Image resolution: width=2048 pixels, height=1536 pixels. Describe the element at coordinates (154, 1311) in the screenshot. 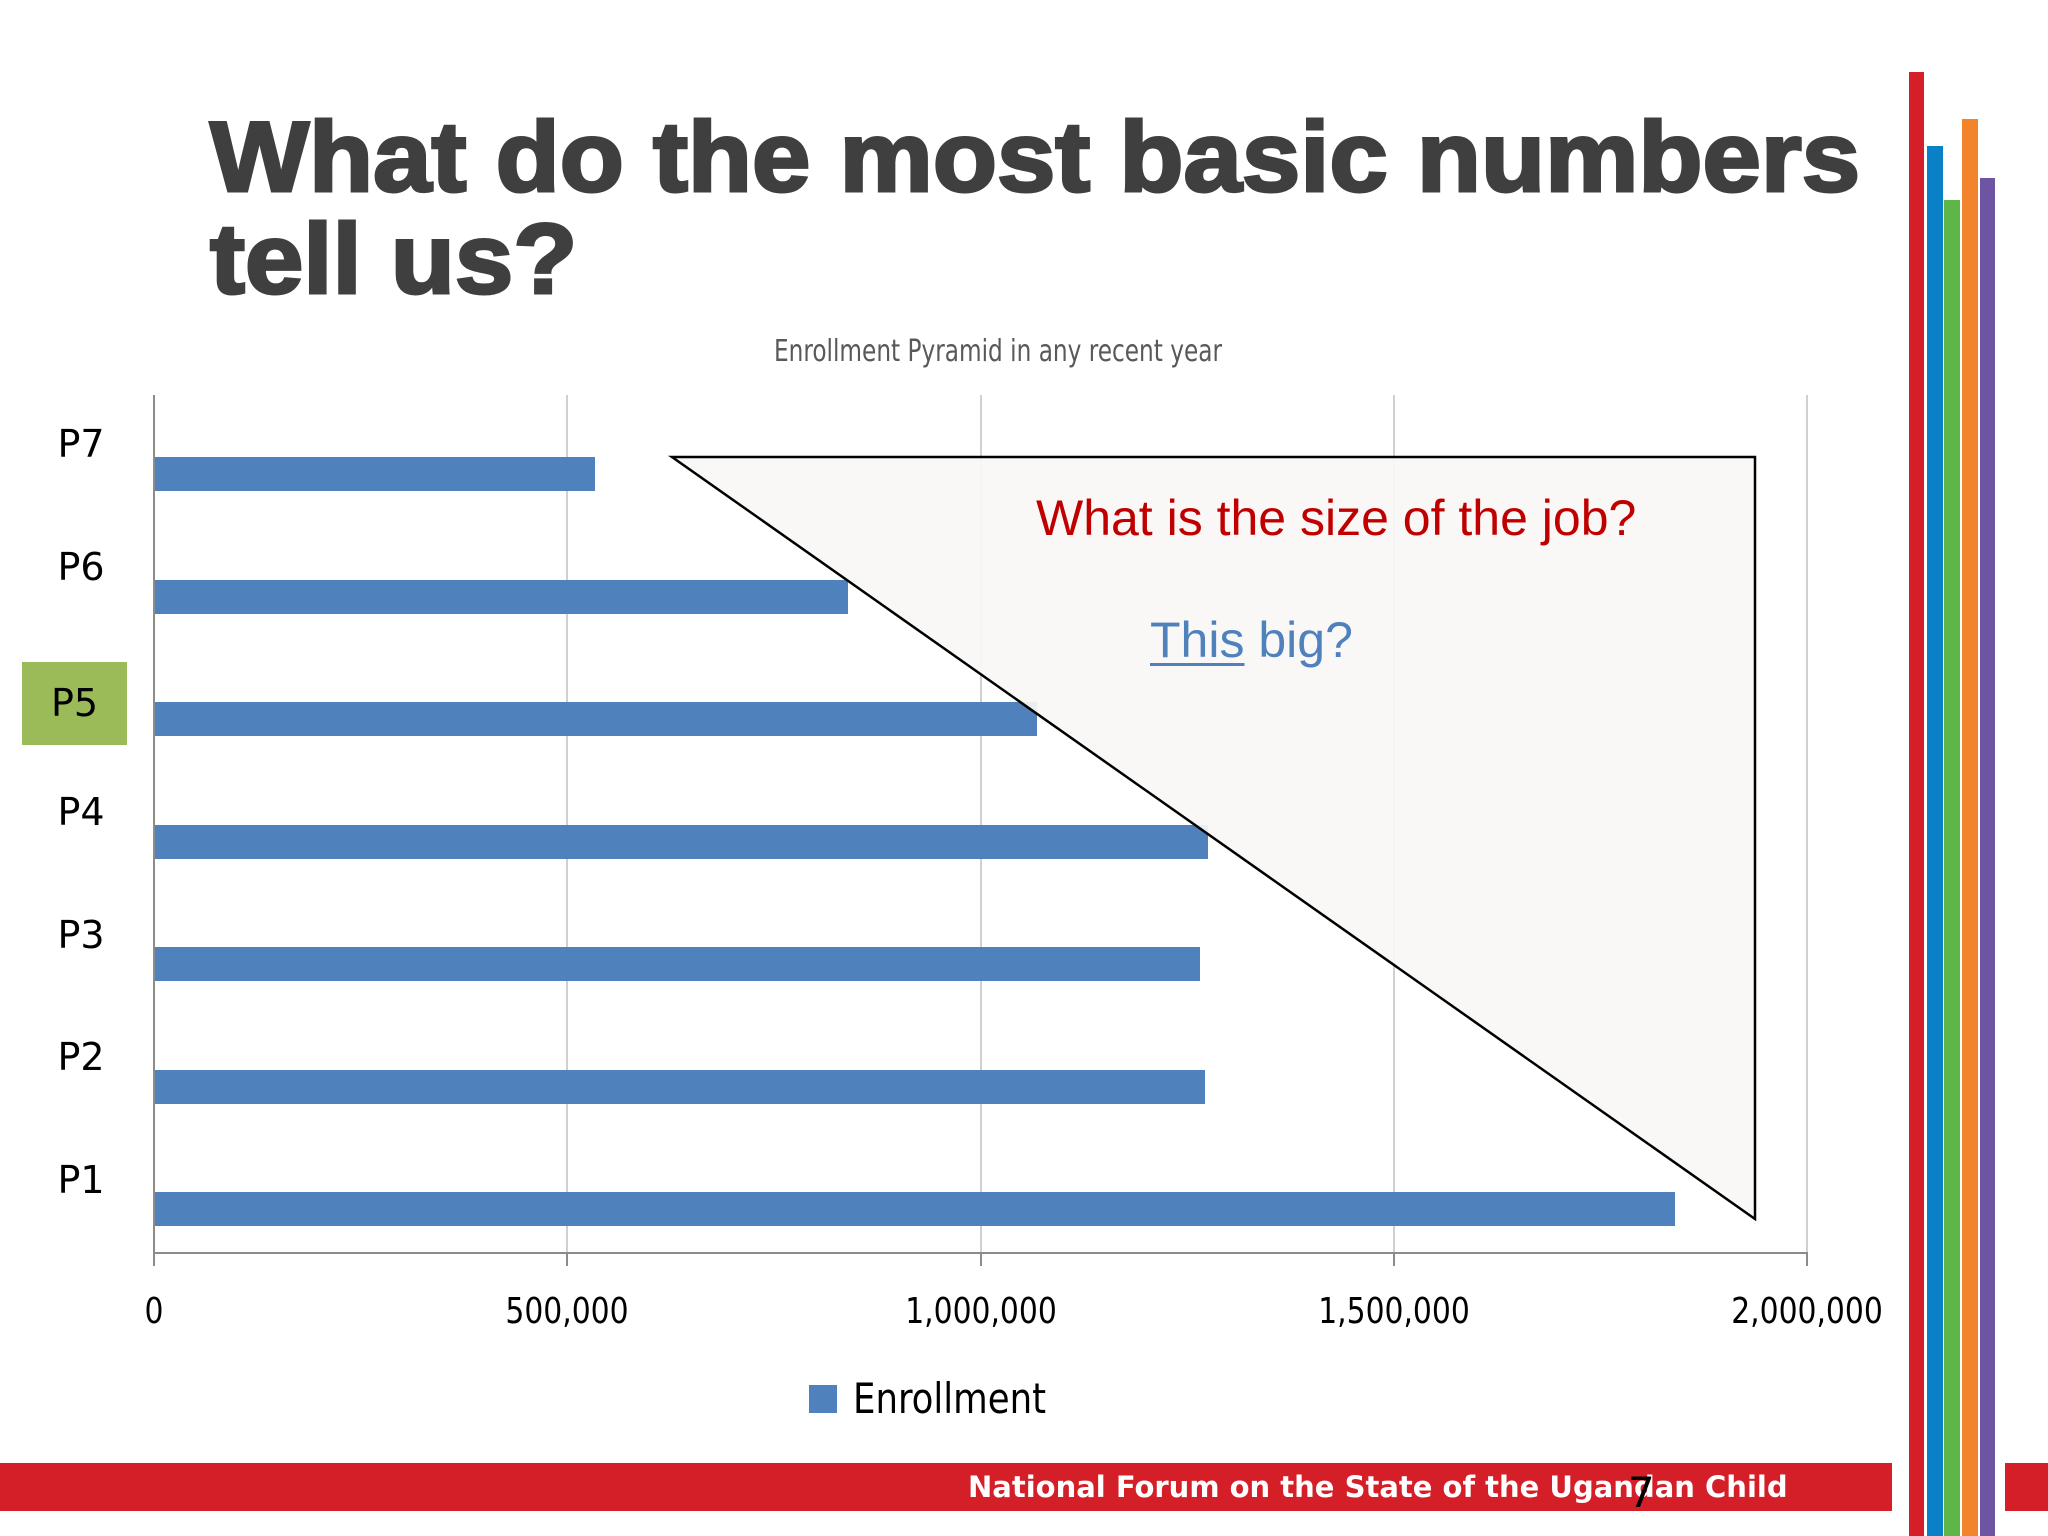

I see `value-tick-label: 0` at that location.